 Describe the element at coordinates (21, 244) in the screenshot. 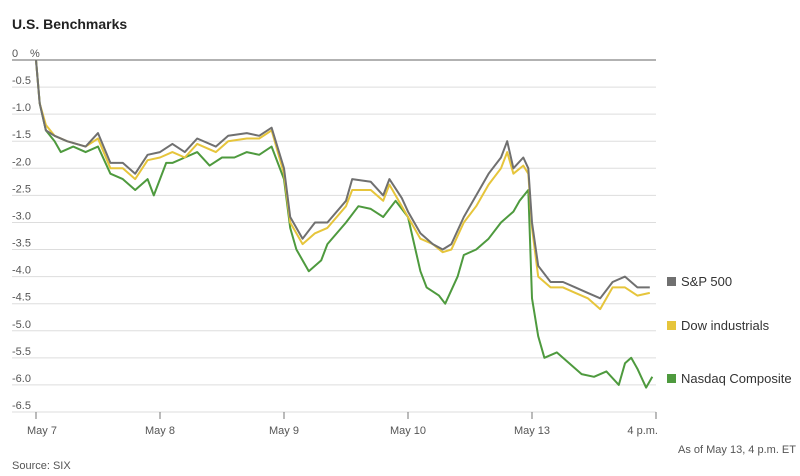

I see `y-tick-label: -3.5` at that location.